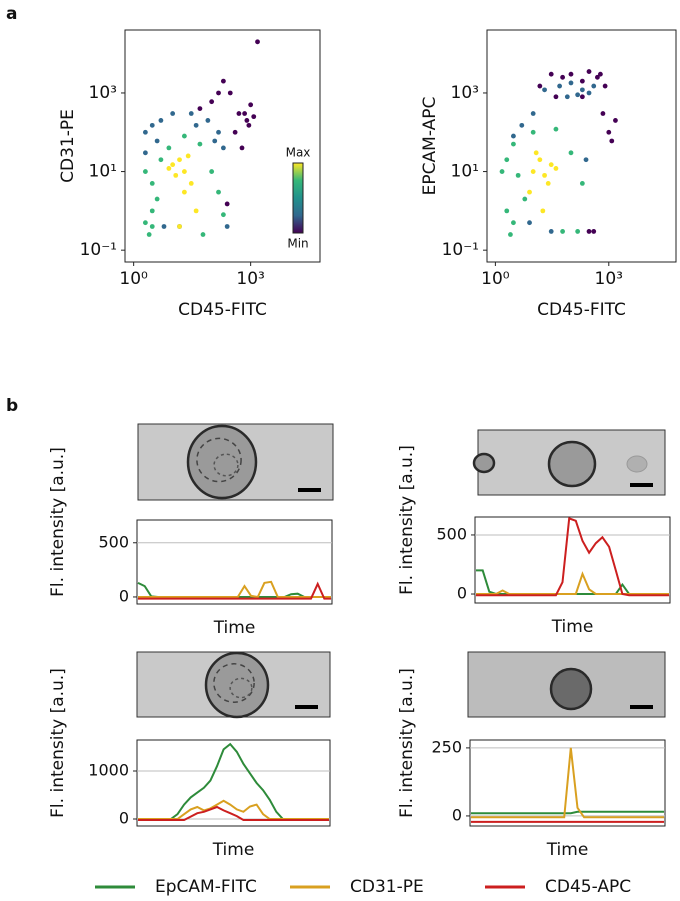 The image size is (680, 901). What do you see at coordinates (297, 244) in the screenshot?
I see `colorbar-label: Min` at bounding box center [297, 244].